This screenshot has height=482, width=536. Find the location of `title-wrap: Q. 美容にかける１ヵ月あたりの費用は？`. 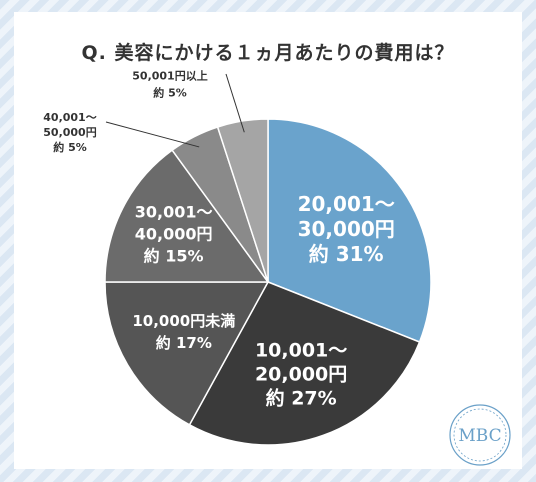

title-wrap: Q. 美容にかける１ヵ月あたりの費用は？ is located at coordinates (268, 52).